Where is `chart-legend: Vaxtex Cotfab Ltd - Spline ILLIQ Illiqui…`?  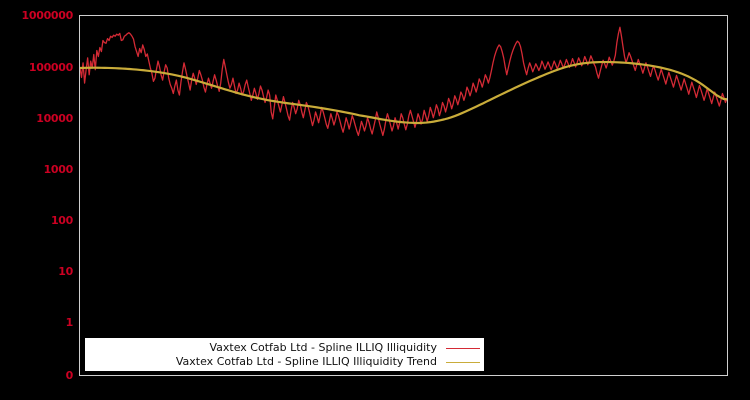 chart-legend: Vaxtex Cotfab Ltd - Spline ILLIQ Illiqui… is located at coordinates (284, 354).